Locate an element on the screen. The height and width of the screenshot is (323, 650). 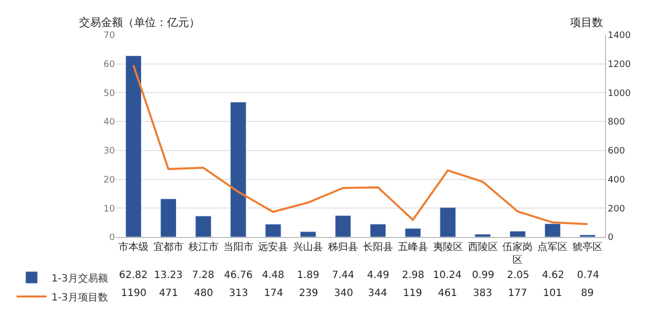
y-tick-label: 40 is located at coordinates (110, 123).